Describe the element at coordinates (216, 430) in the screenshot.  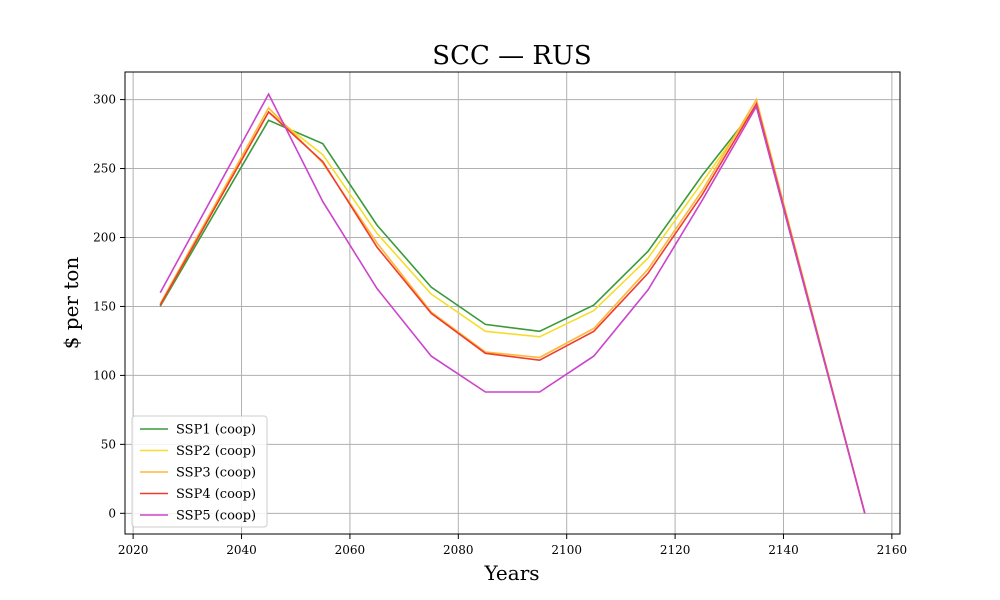
I see `legend-label: SSP1 (coop)` at that location.